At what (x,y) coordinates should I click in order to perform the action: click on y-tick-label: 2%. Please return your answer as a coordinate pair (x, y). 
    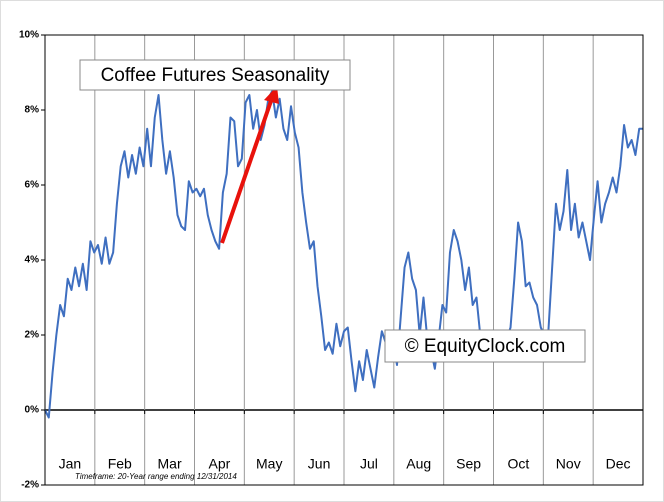
    Looking at the image, I should click on (32, 335).